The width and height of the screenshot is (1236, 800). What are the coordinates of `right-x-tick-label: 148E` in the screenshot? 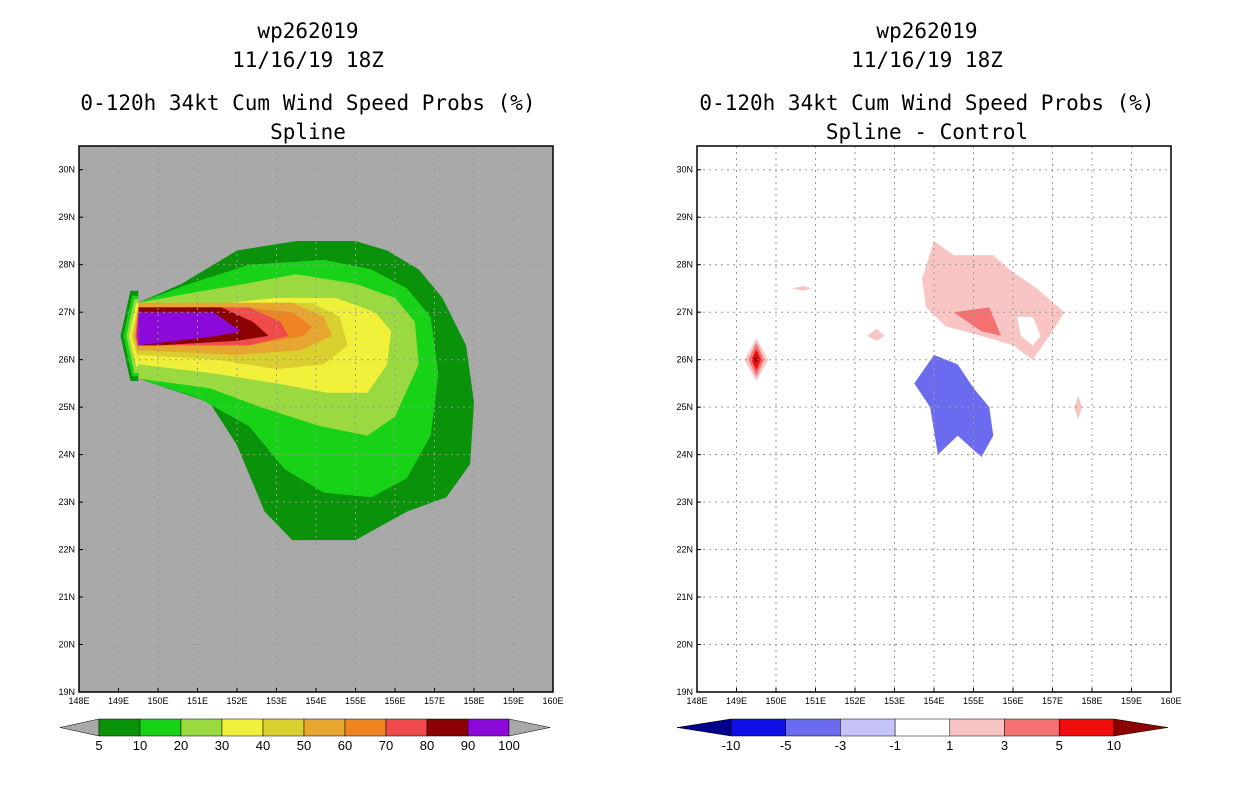 It's located at (696, 701).